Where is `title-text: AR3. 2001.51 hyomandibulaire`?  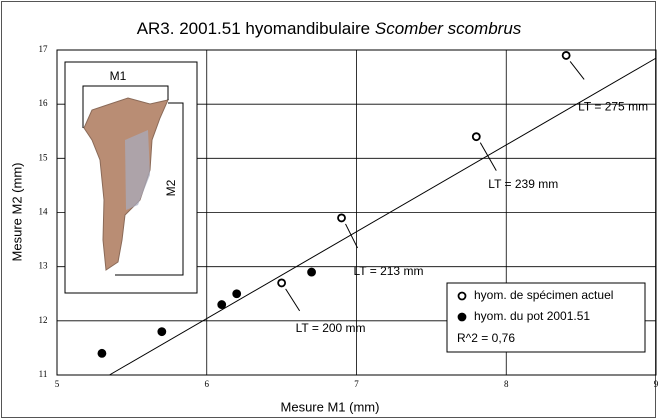
title-text: AR3. 2001.51 hyomandibulaire is located at coordinates (253, 28).